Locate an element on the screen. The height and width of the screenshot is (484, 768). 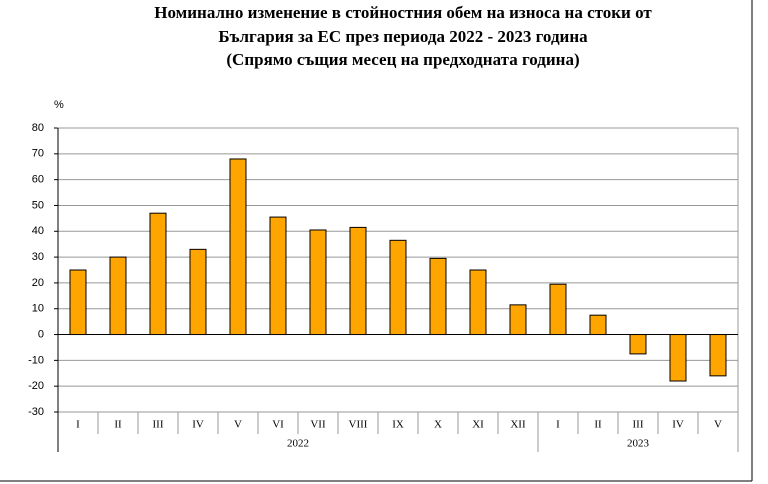
group-label: 2023 is located at coordinates (638, 444).